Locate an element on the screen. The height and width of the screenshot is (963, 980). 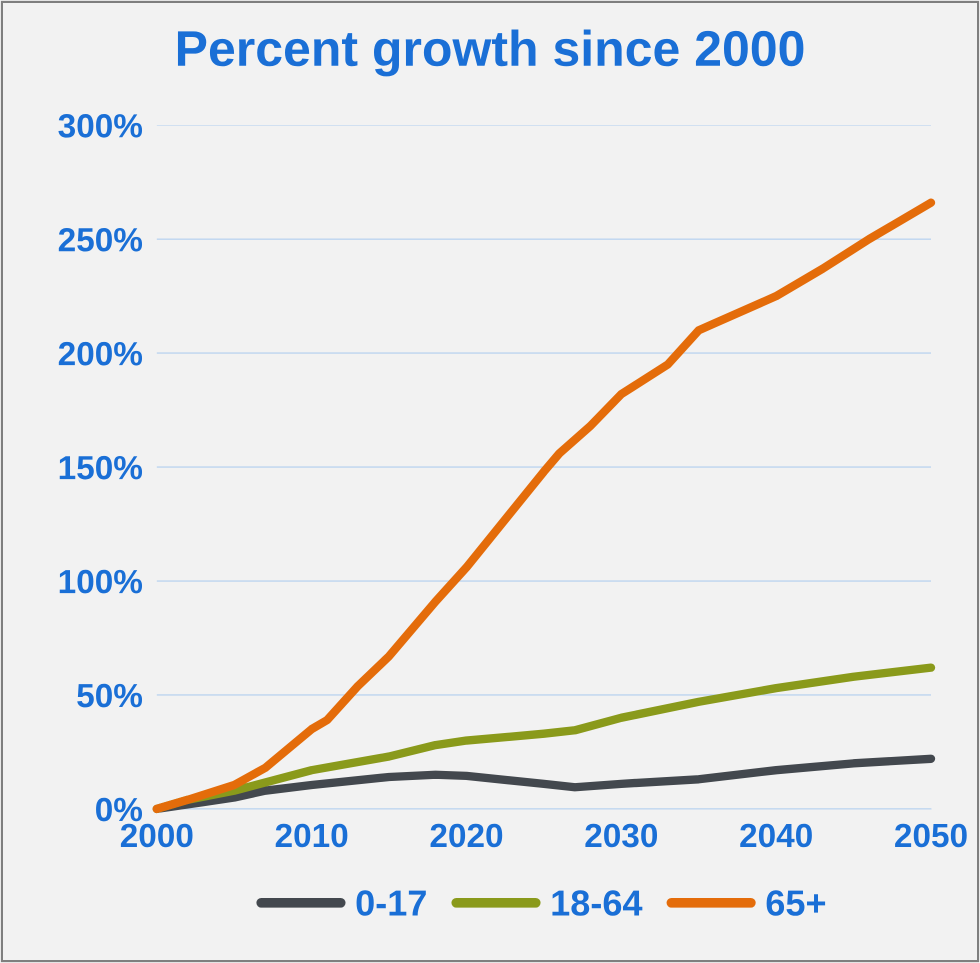
legend-label: 65+ is located at coordinates (796, 903).